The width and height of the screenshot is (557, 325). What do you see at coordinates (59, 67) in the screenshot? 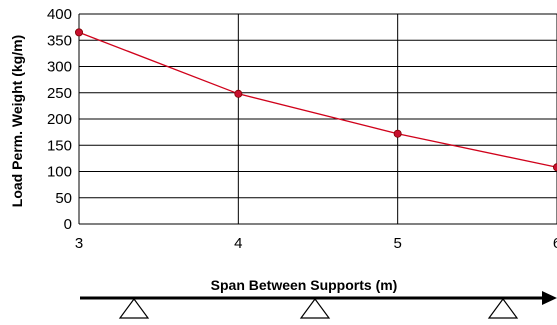
I see `y-tick-label: 300` at bounding box center [59, 67].